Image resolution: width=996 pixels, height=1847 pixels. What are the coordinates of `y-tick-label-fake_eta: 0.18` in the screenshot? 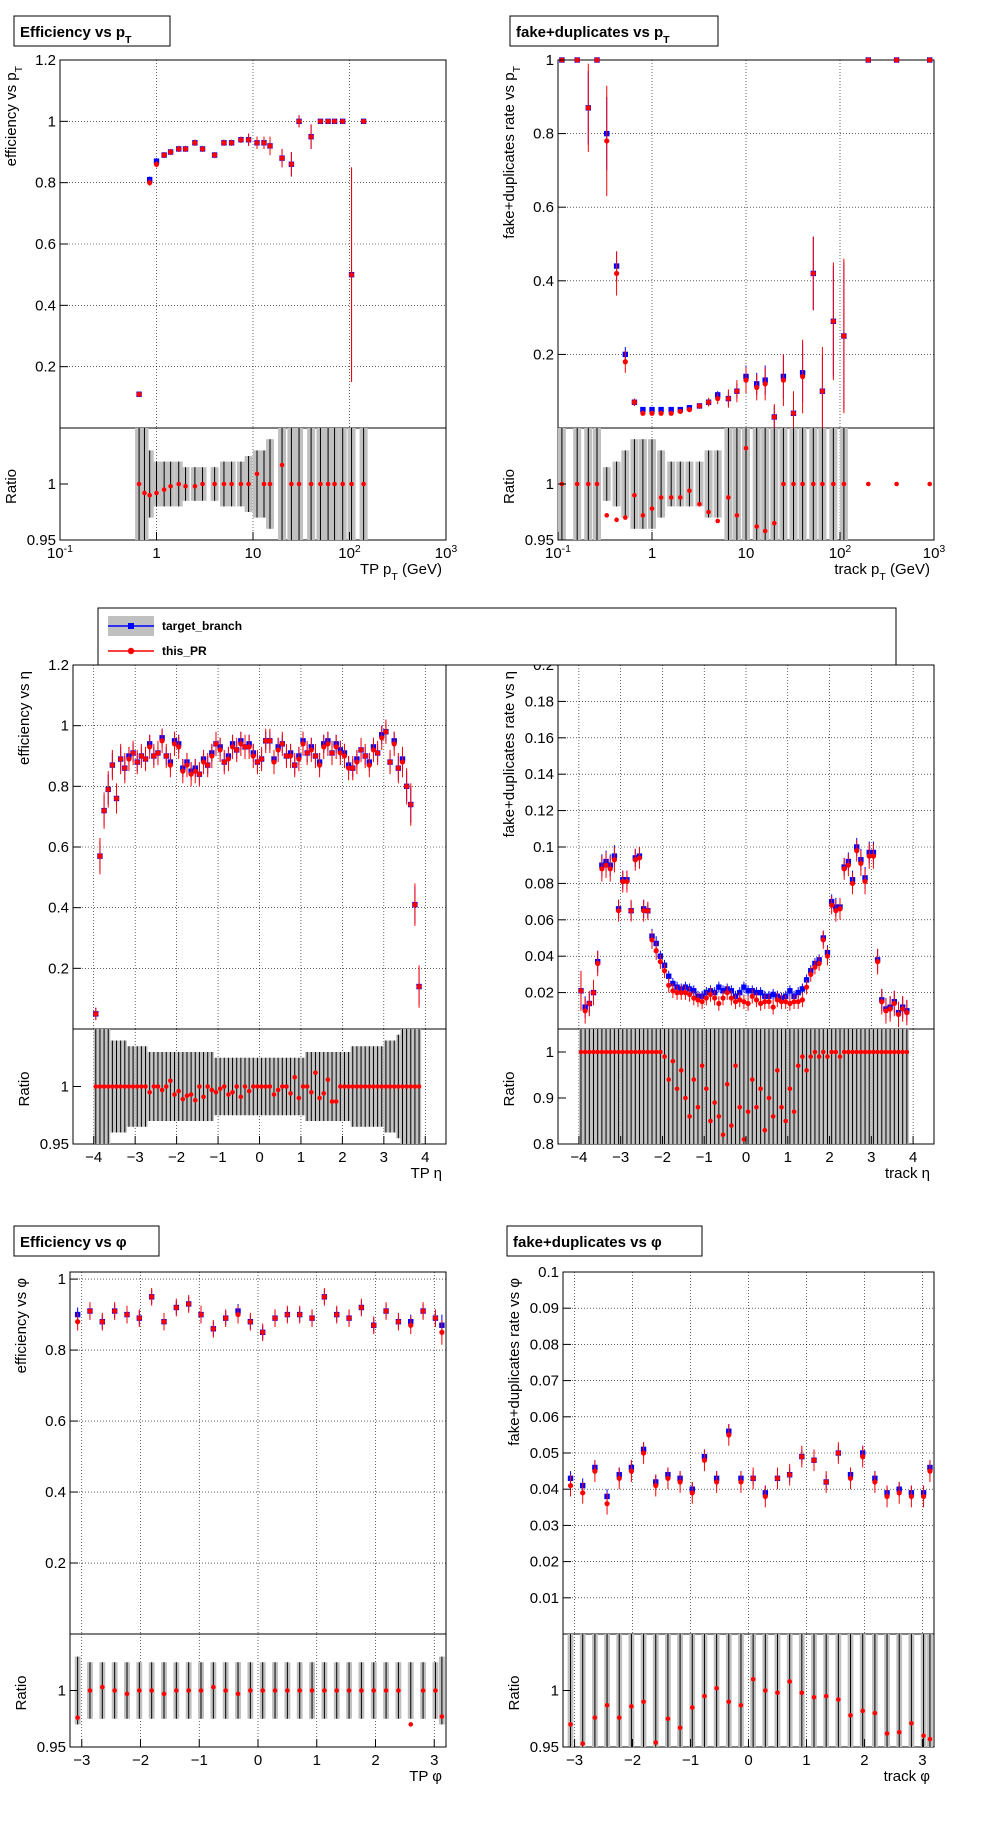 It's located at (539, 701).